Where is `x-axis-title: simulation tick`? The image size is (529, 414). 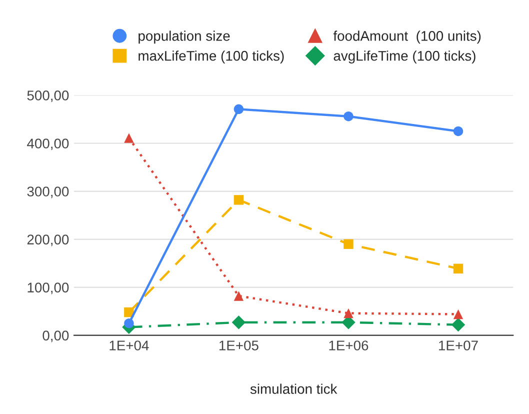 x-axis-title: simulation tick is located at coordinates (294, 389).